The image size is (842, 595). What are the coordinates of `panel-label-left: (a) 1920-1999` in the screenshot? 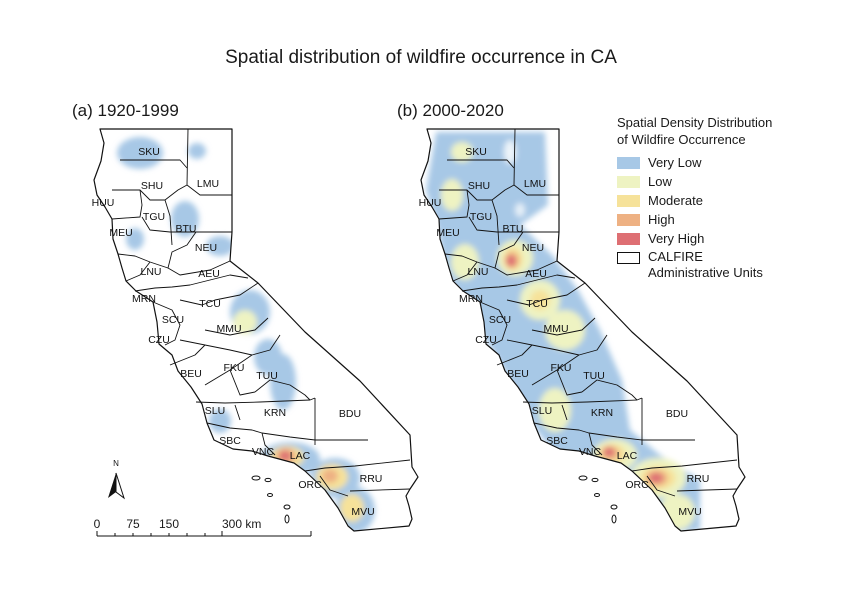 It's located at (125, 110).